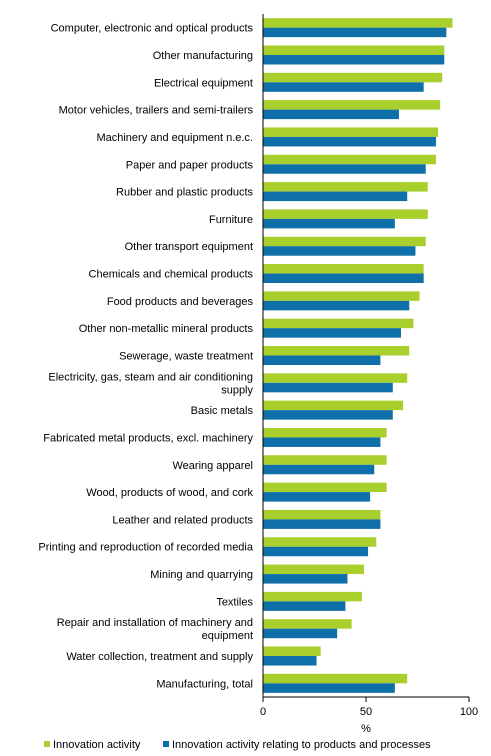 The width and height of the screenshot is (491, 756). What do you see at coordinates (166, 329) in the screenshot?
I see `category-label: Other non-metallic mineral products` at bounding box center [166, 329].